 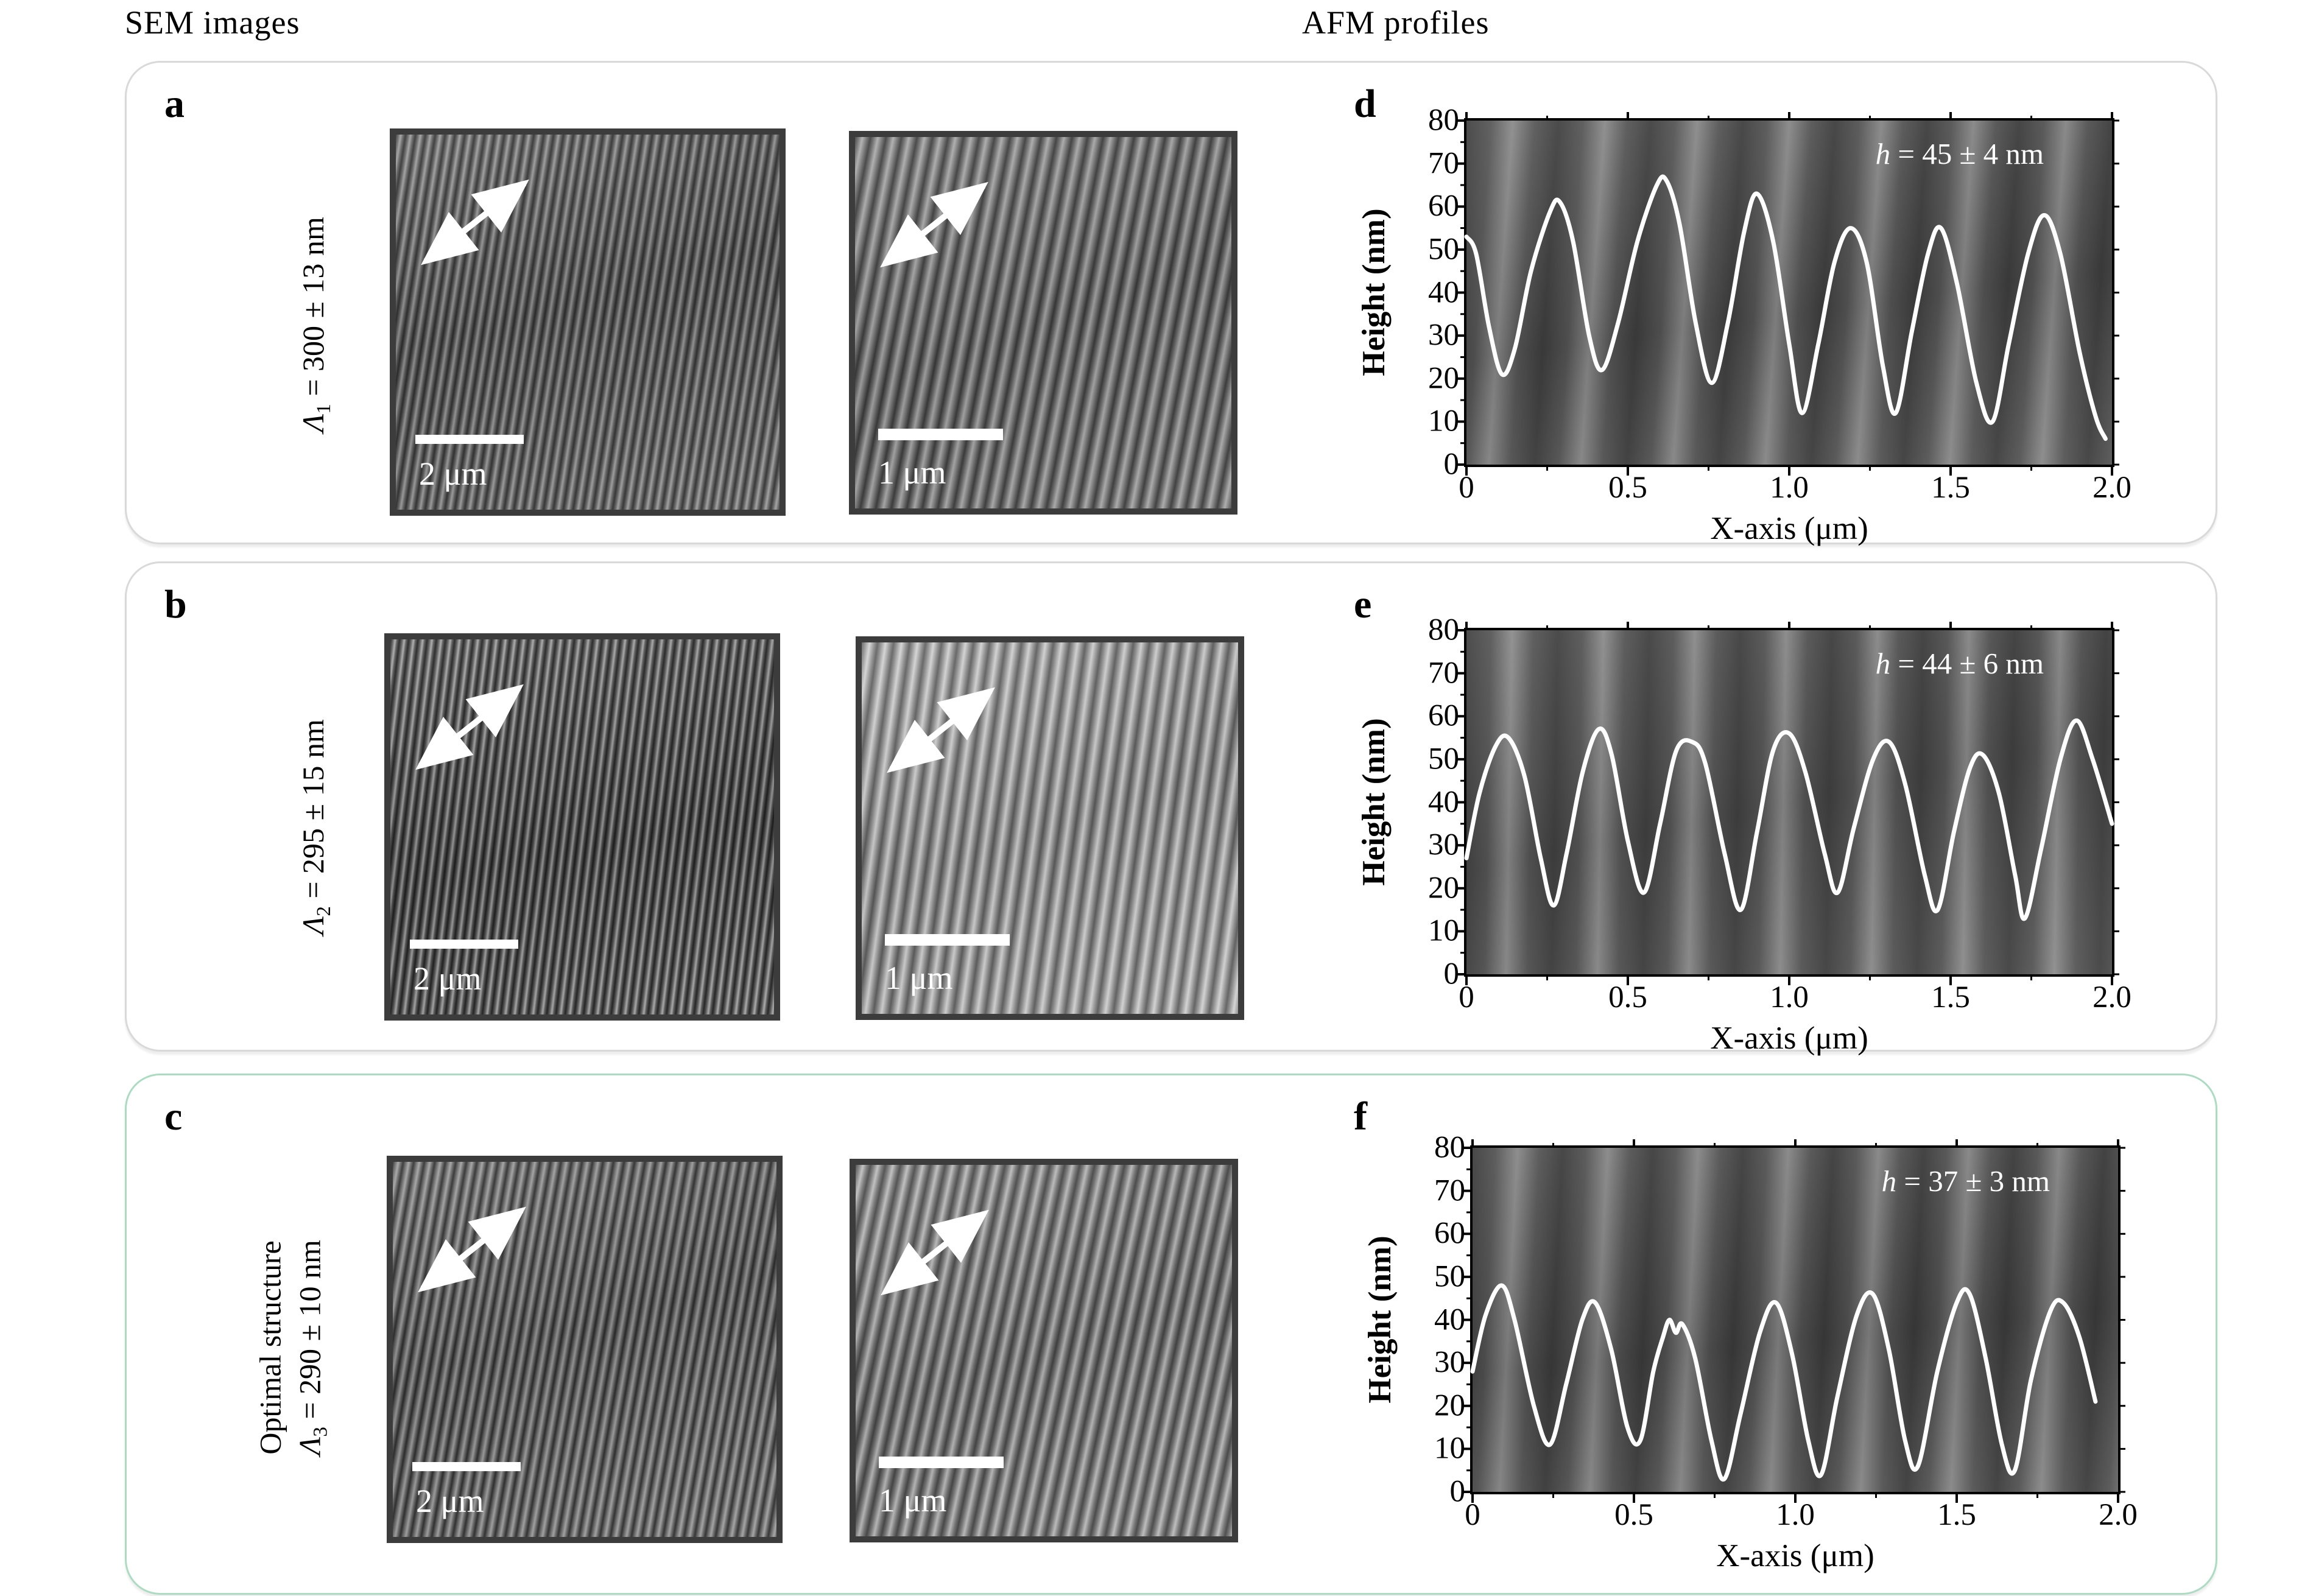 What do you see at coordinates (1043, 323) in the screenshot?
I see `sem-image-a-1um: 1 μm` at bounding box center [1043, 323].